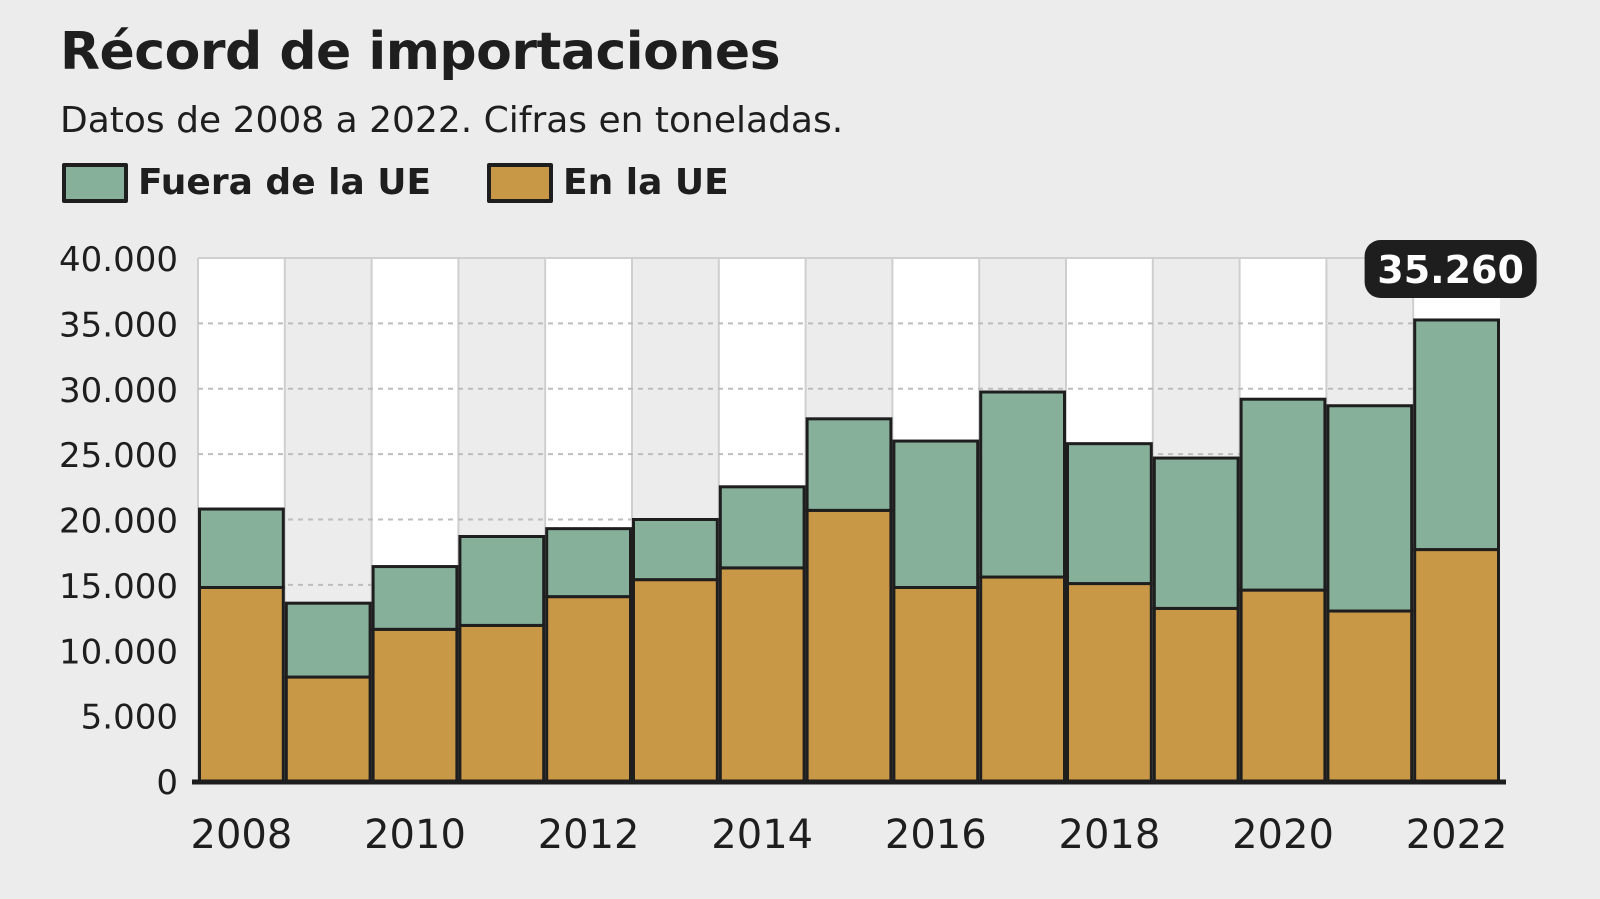 This screenshot has width=1600, height=899. What do you see at coordinates (118, 325) in the screenshot?
I see `y-tick-label: 35.000` at bounding box center [118, 325].